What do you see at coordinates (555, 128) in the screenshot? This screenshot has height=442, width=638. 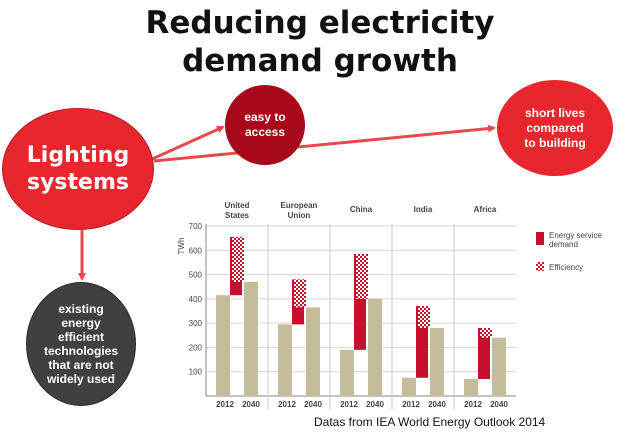 I see `short-lives-bubble: short lives compared to building` at bounding box center [555, 128].